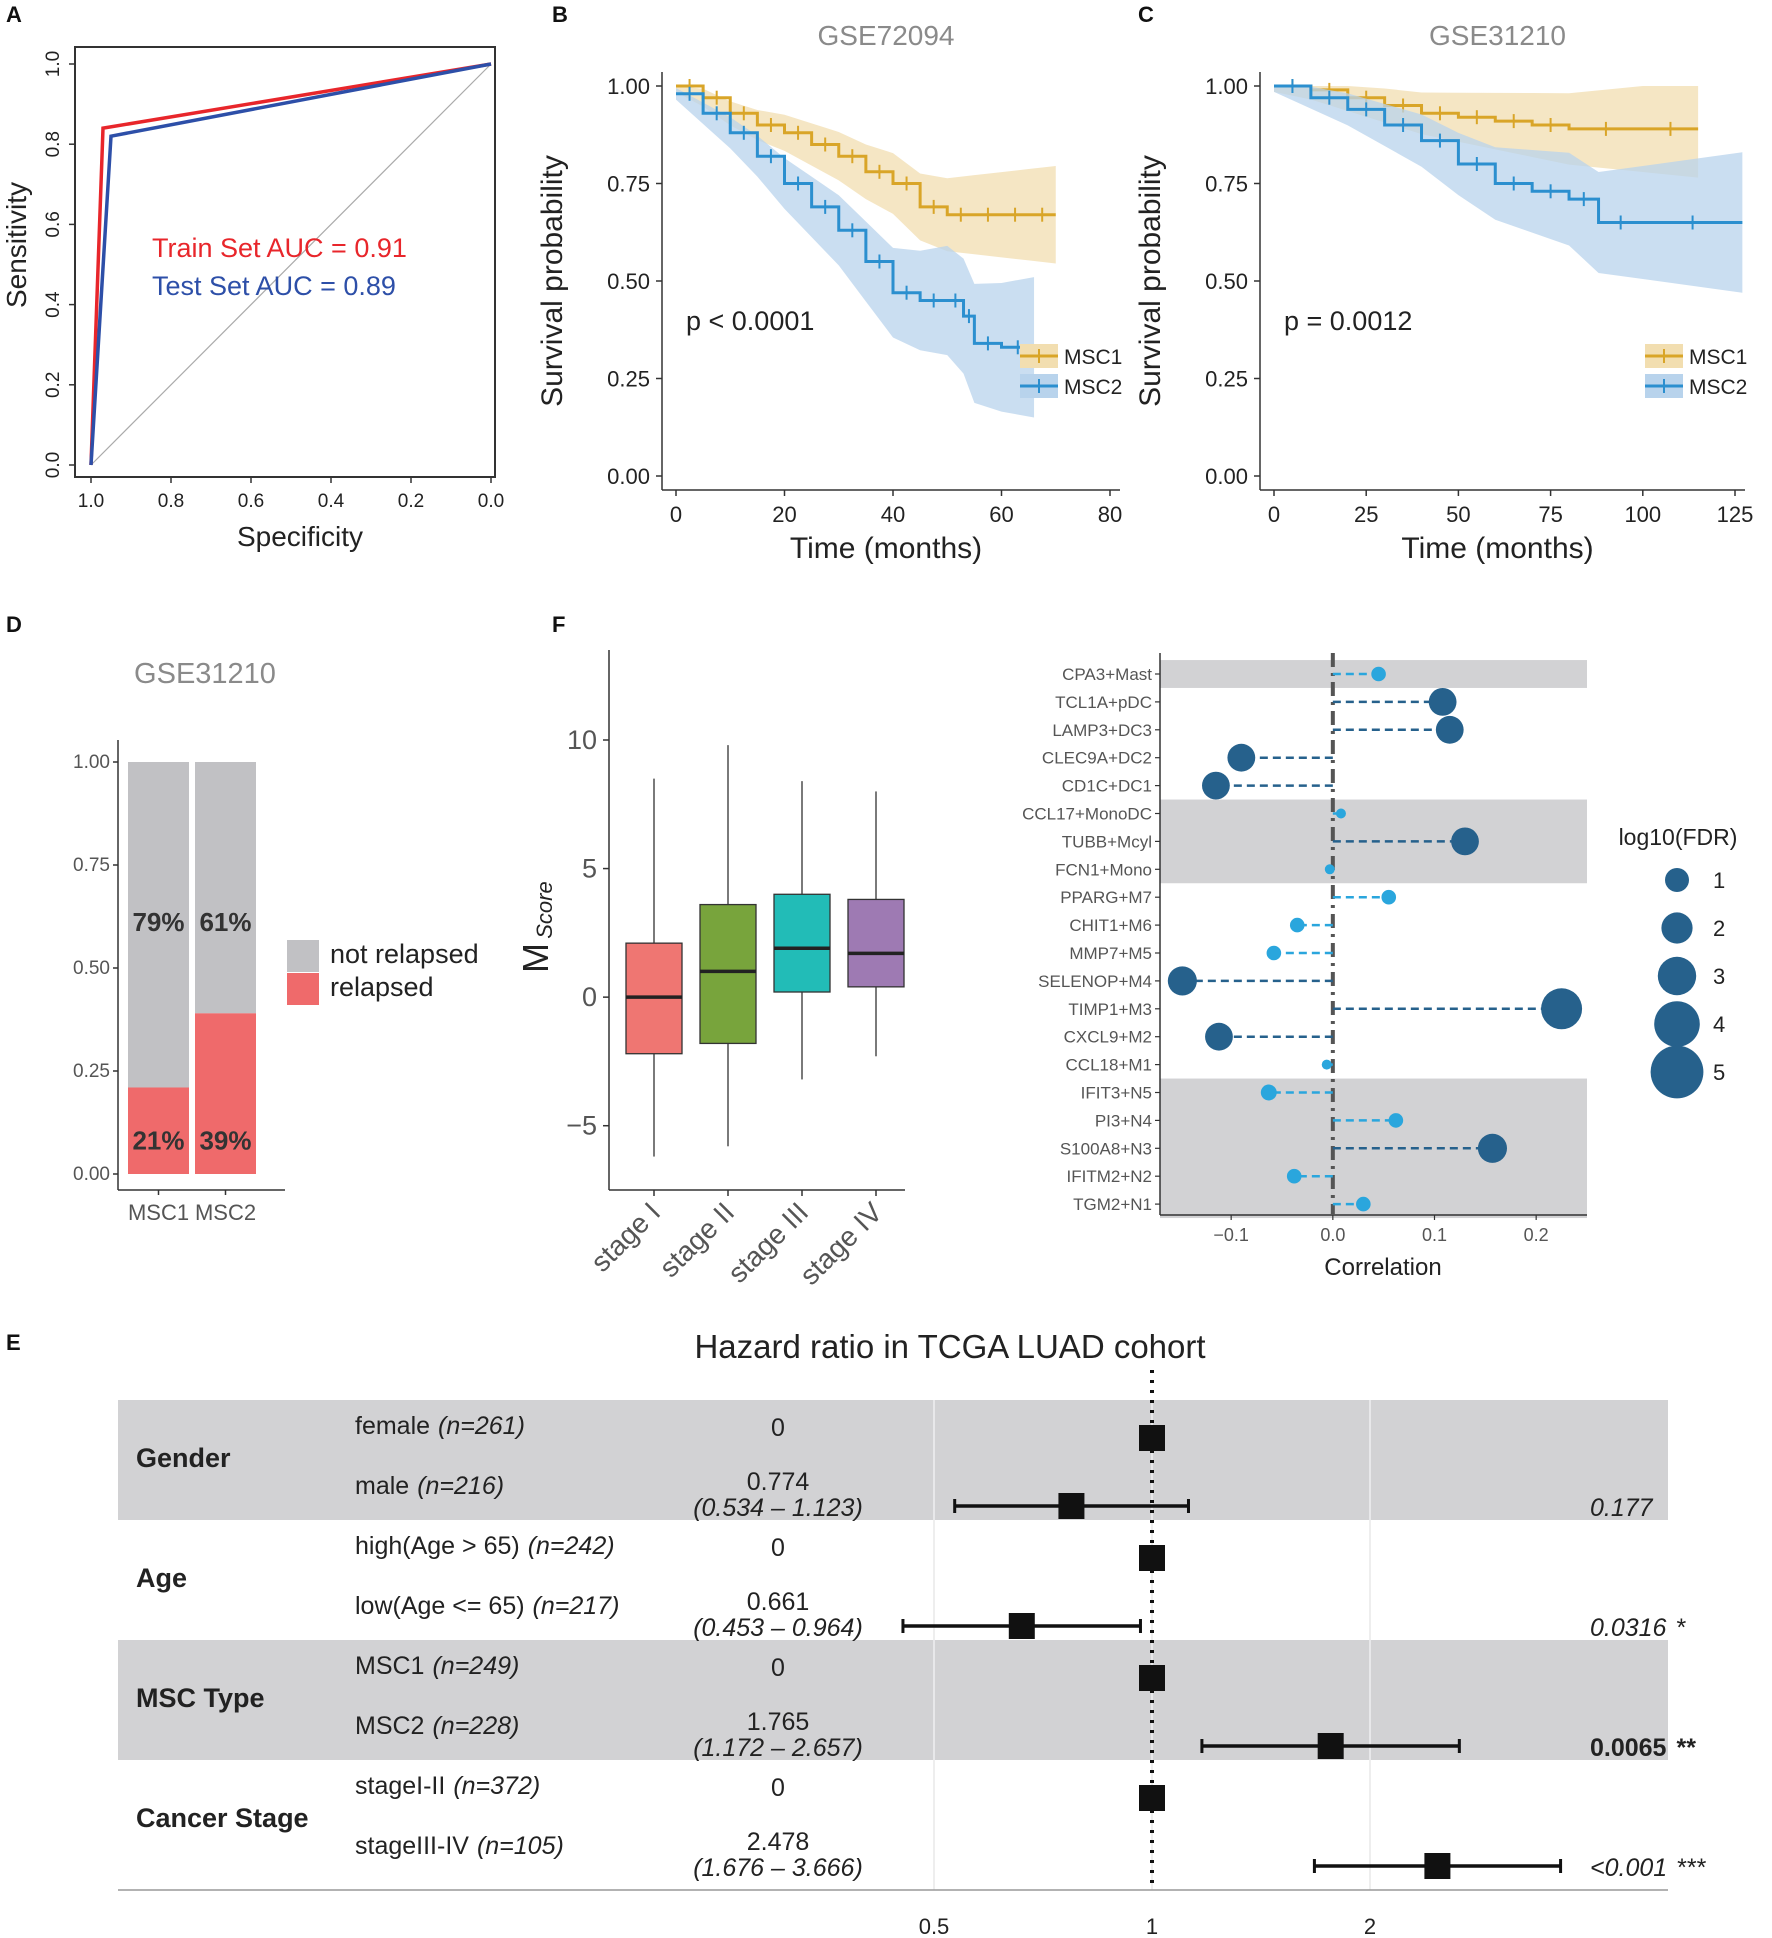 The width and height of the screenshot is (1772, 1938). What do you see at coordinates (1146, 14) in the screenshot?
I see `panel-label-C: C` at bounding box center [1146, 14].